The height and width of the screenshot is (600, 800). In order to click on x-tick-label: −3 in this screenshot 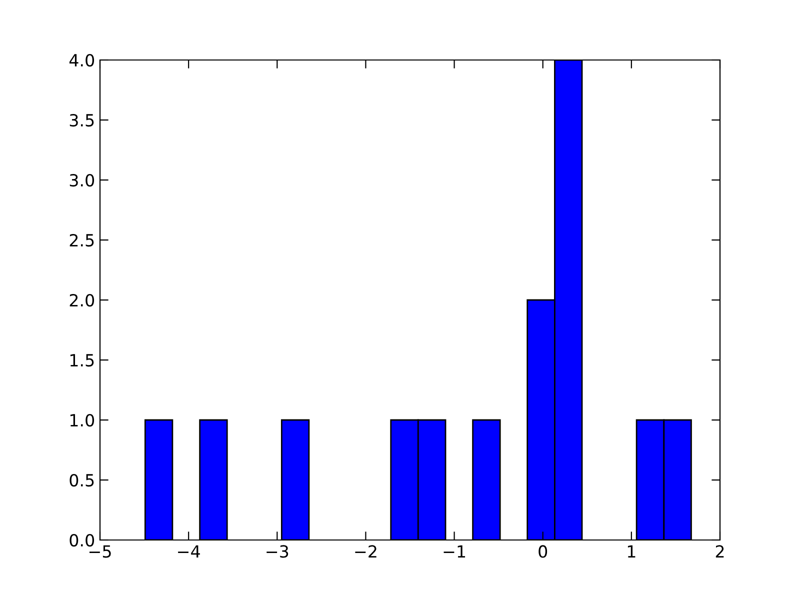, I will do `click(277, 551)`.